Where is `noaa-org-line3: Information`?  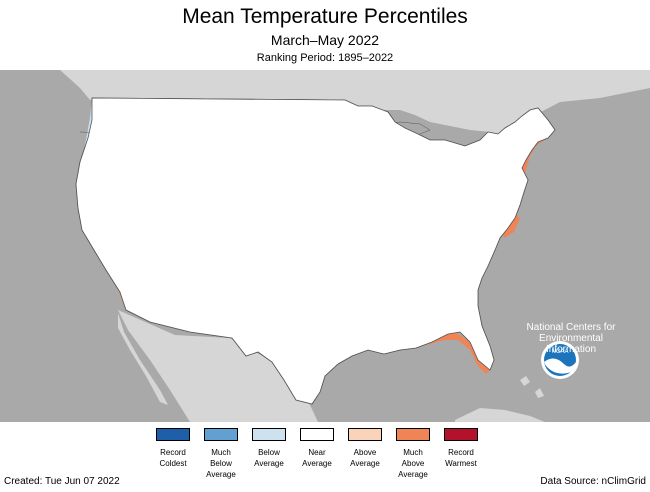 noaa-org-line3: Information is located at coordinates (571, 349).